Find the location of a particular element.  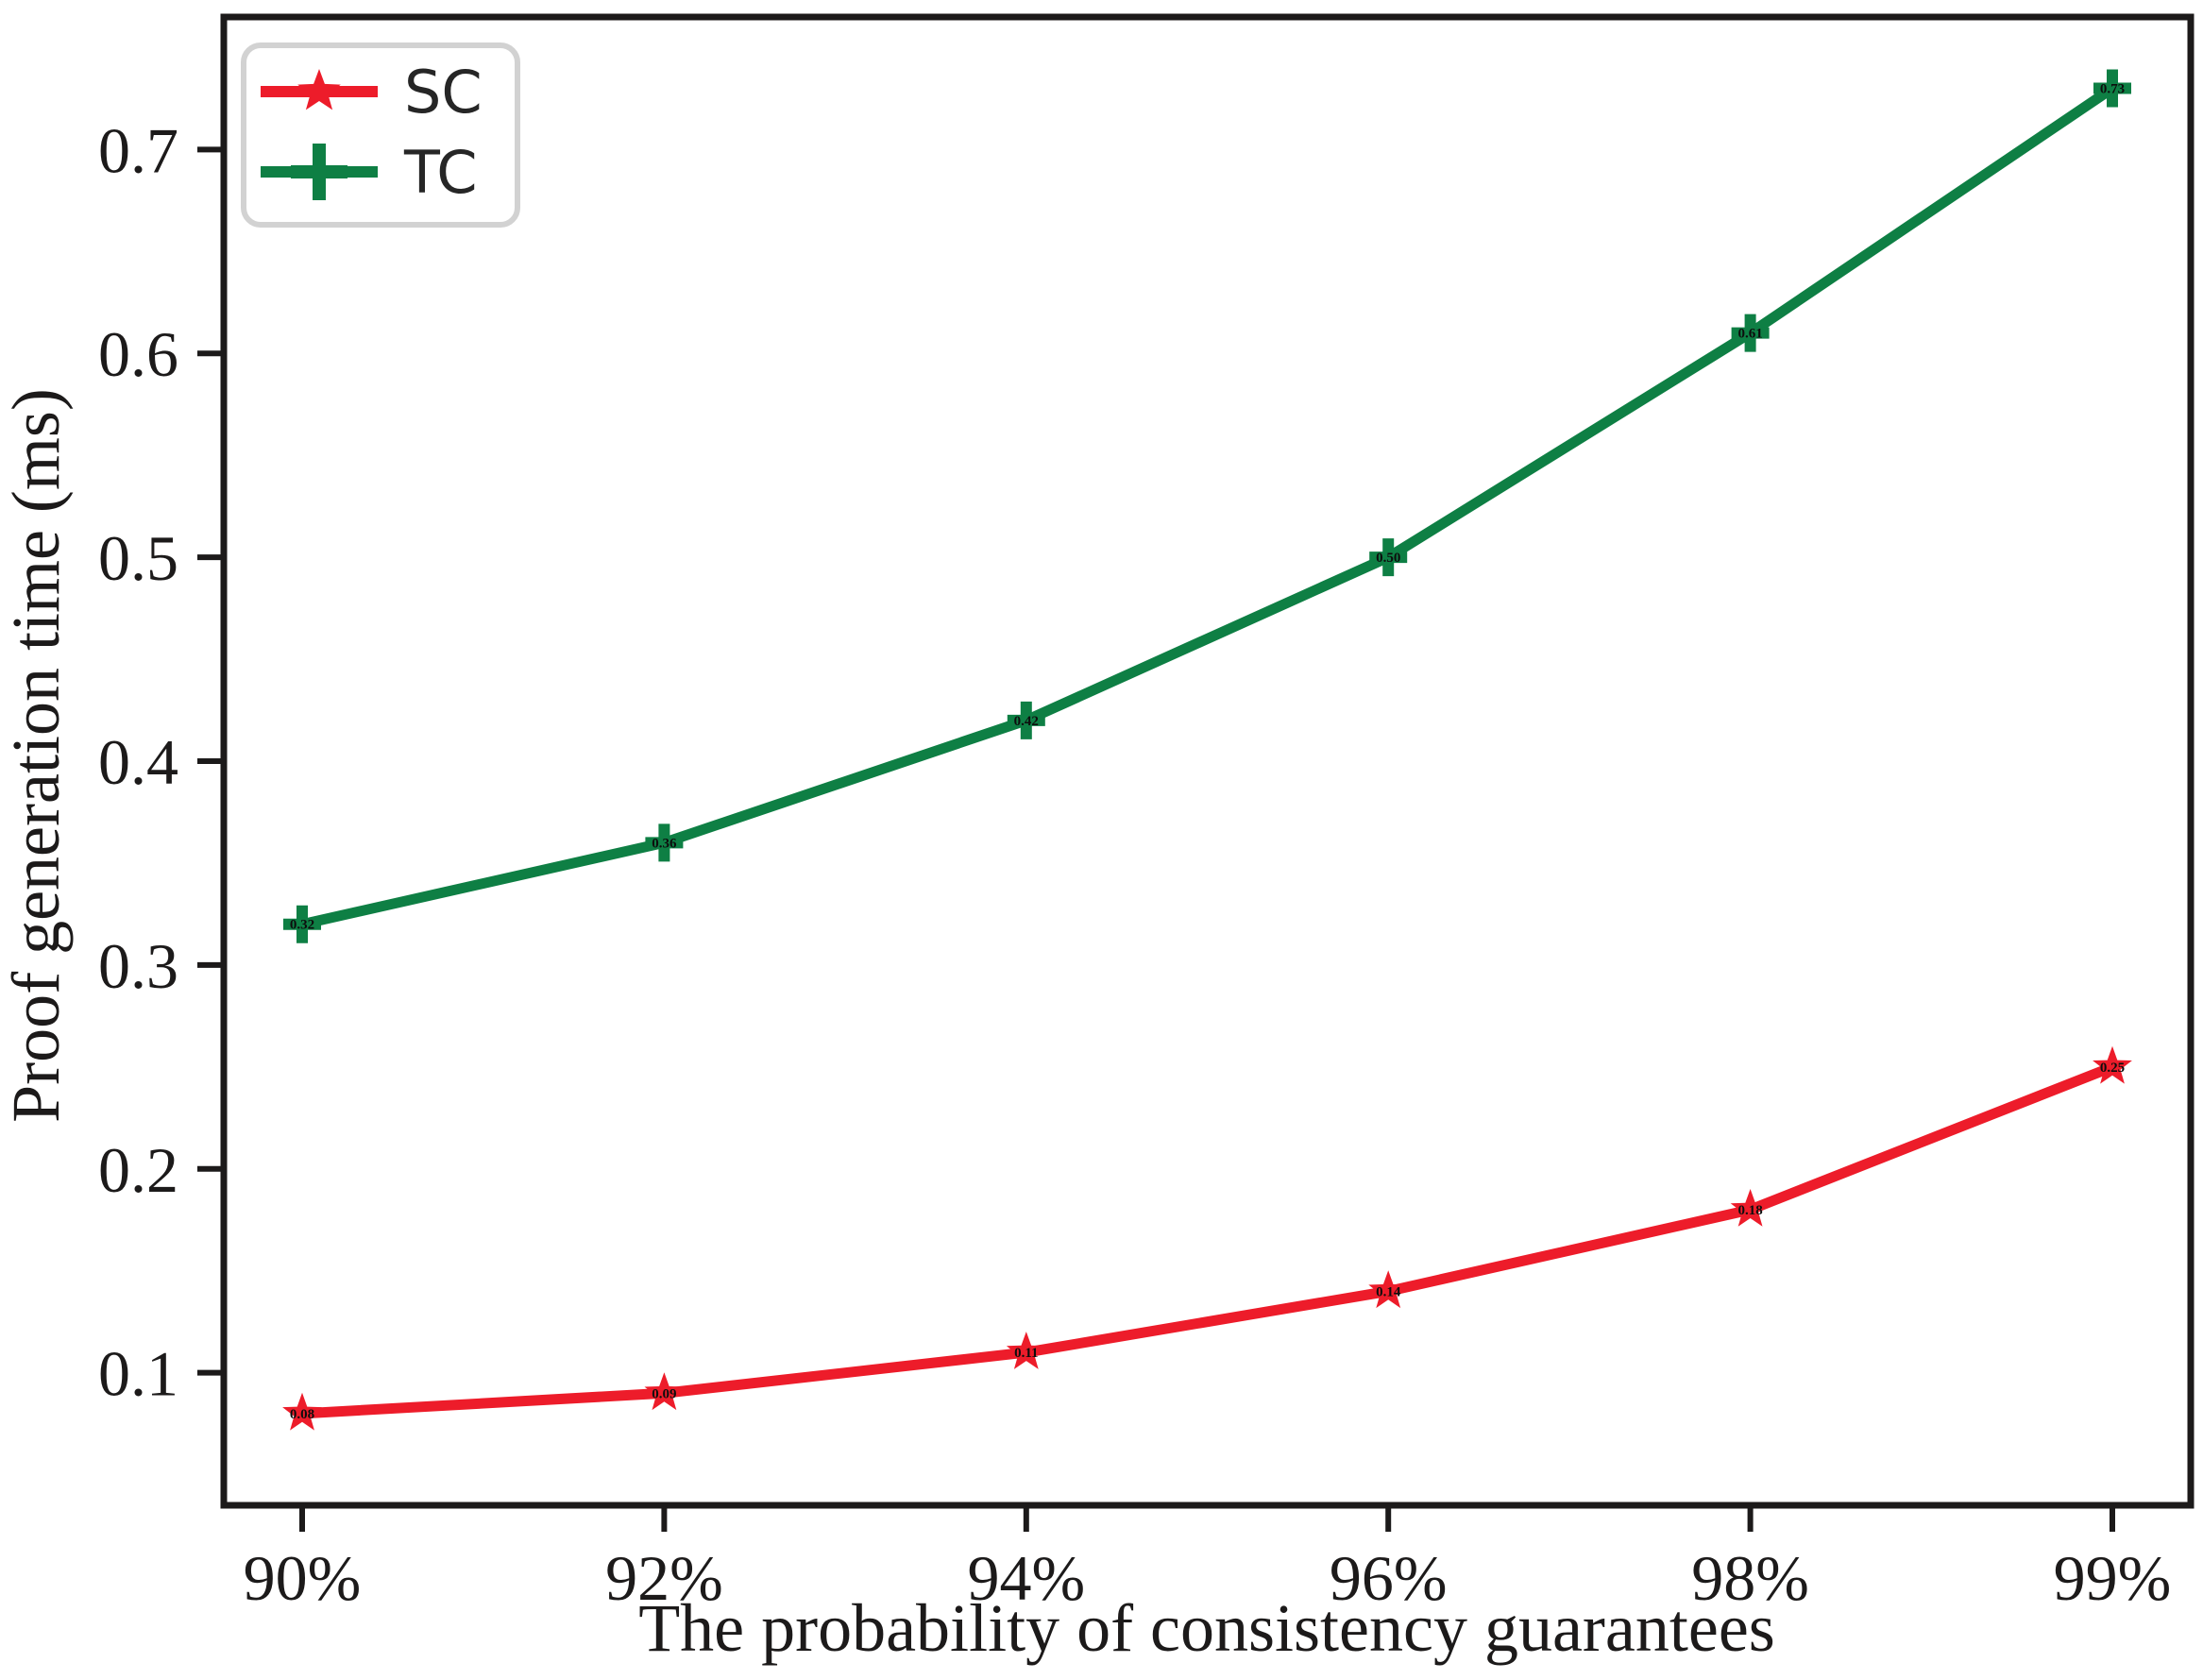

legend-plus-marker-icon is located at coordinates (319, 172).